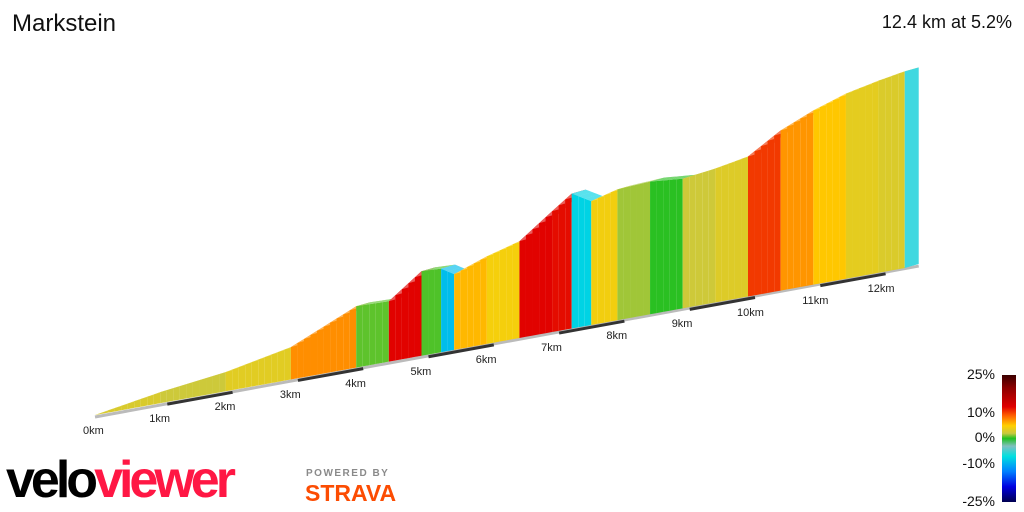 This screenshot has height=512, width=1024. I want to click on x-tick-label: 1km, so click(160, 419).